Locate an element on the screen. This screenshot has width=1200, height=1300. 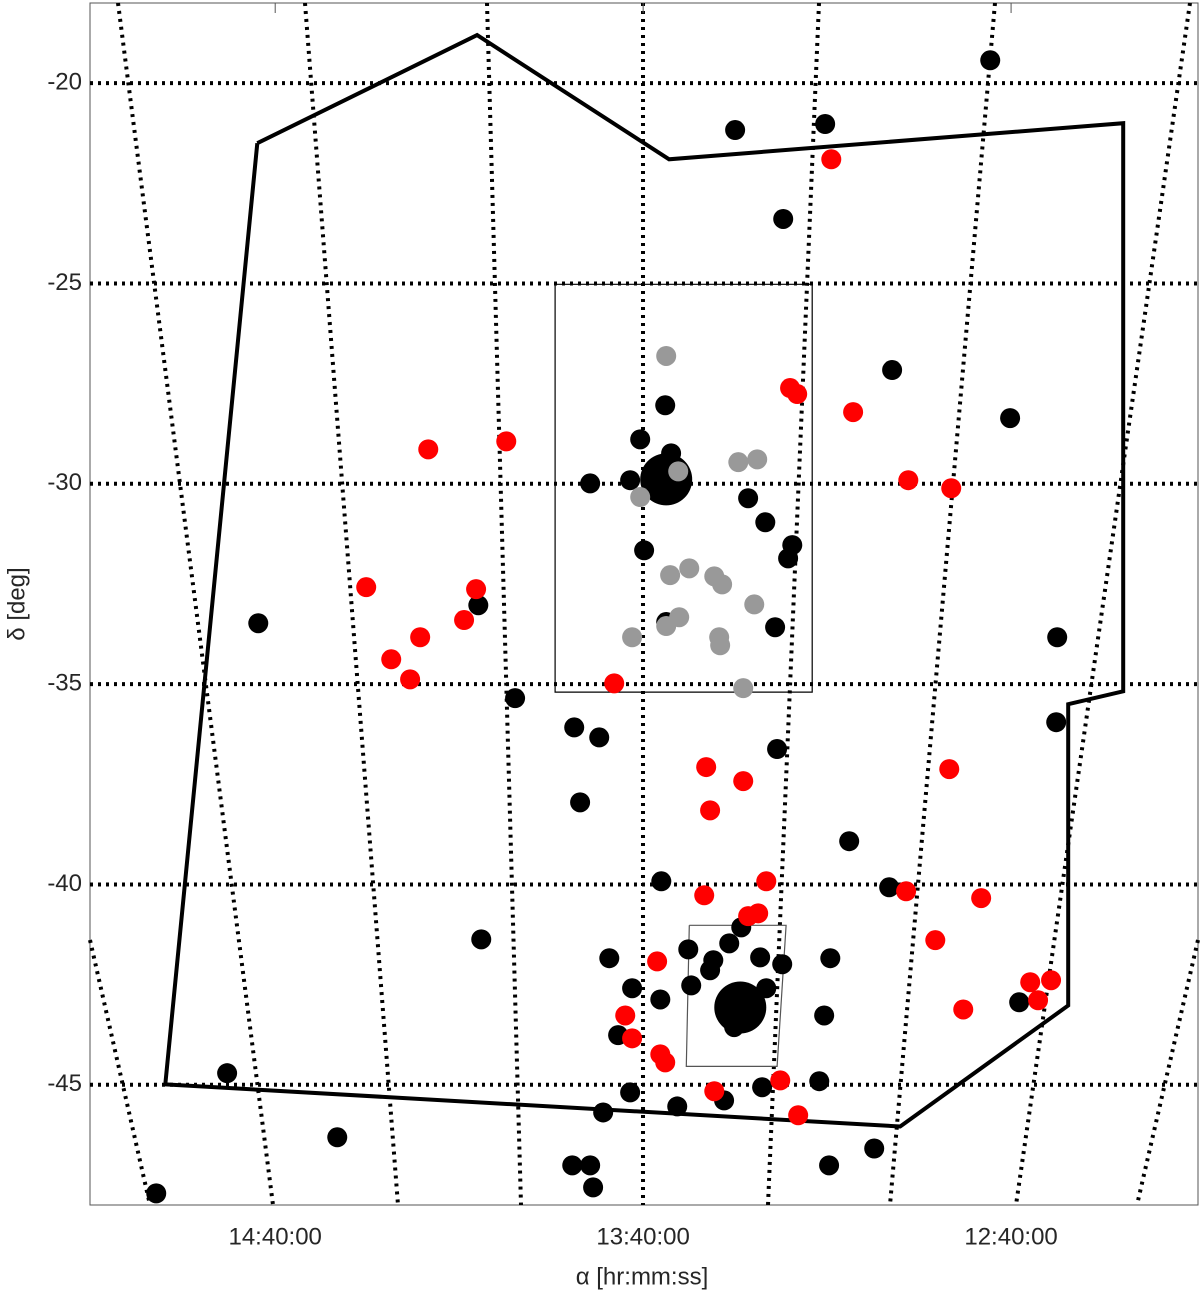
y-axis-label: δ [deg] is located at coordinates (16, 603).